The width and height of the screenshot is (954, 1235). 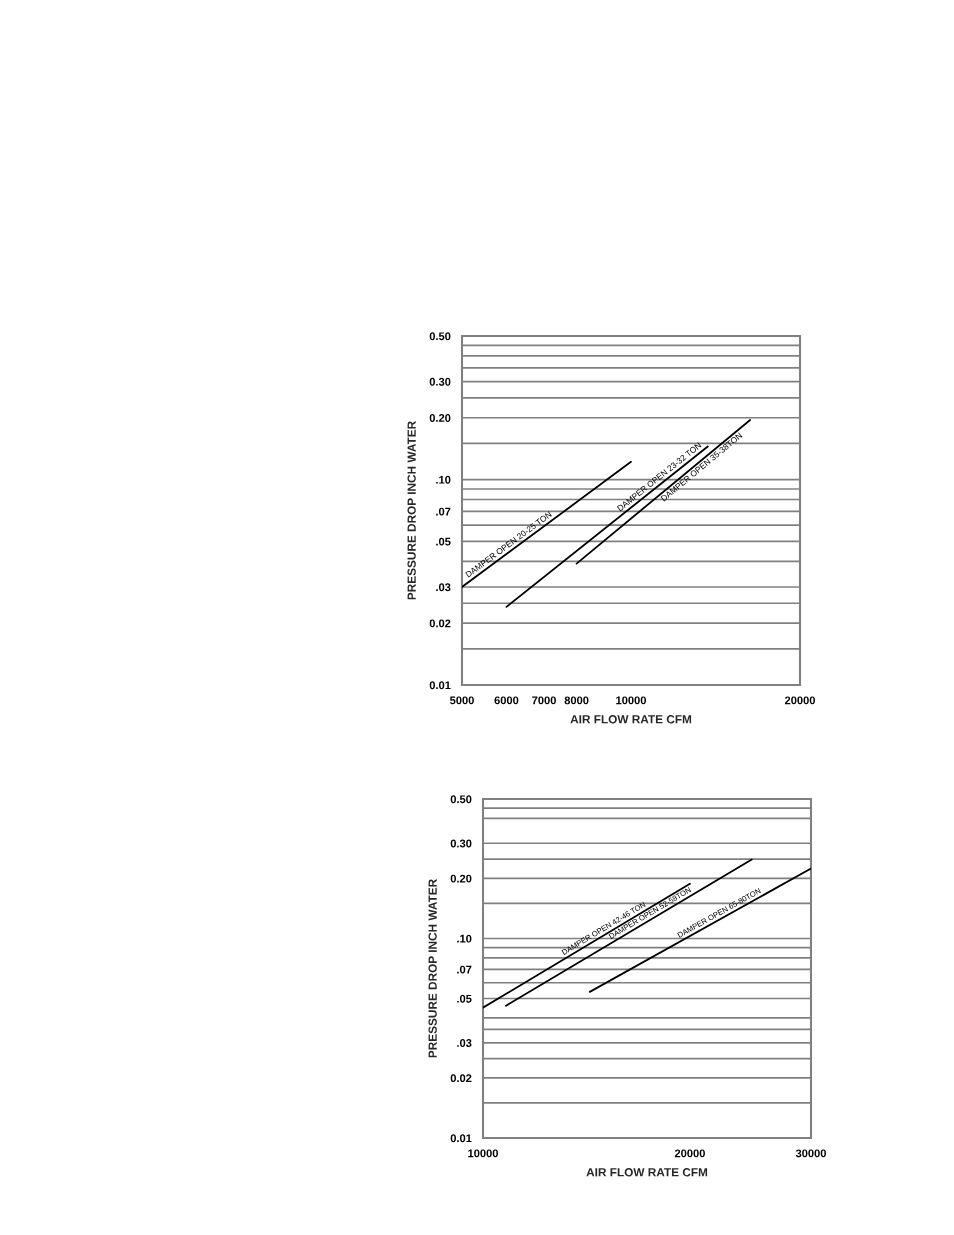 What do you see at coordinates (576, 700) in the screenshot?
I see `x-tick-label: 8000` at bounding box center [576, 700].